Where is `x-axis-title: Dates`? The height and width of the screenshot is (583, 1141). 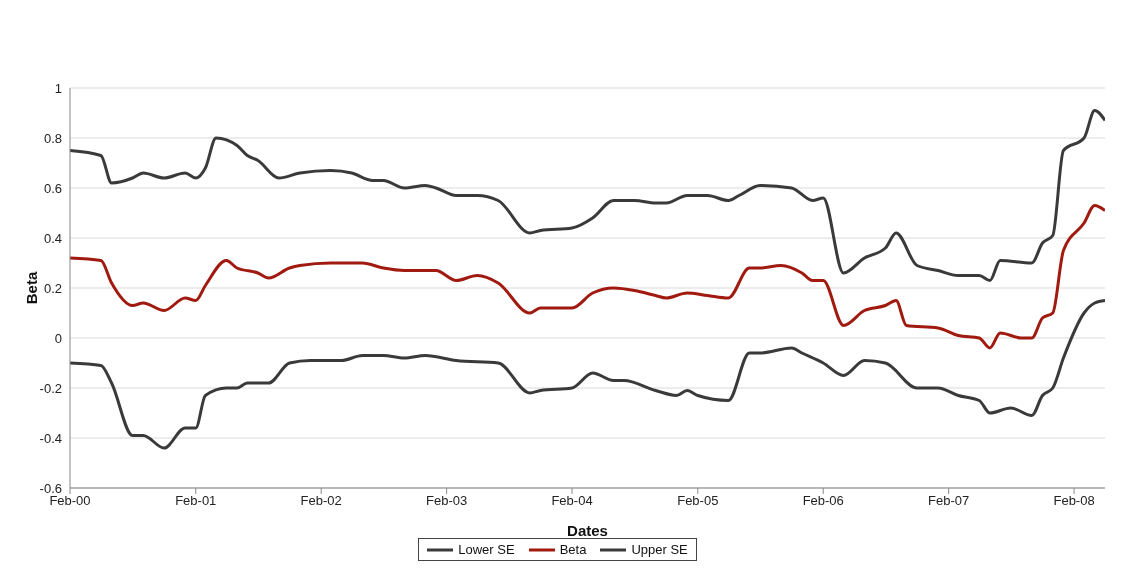
x-axis-title: Dates is located at coordinates (587, 530).